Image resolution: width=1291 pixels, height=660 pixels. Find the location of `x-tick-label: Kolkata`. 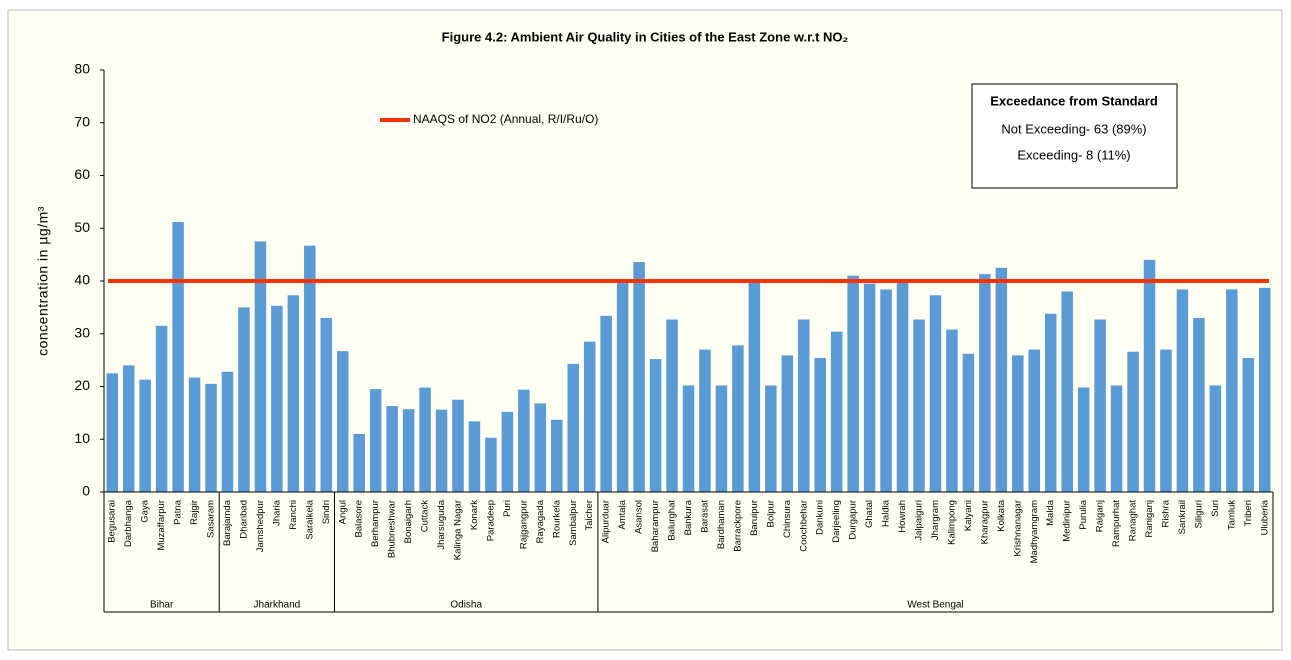

x-tick-label: Kolkata is located at coordinates (1001, 515).